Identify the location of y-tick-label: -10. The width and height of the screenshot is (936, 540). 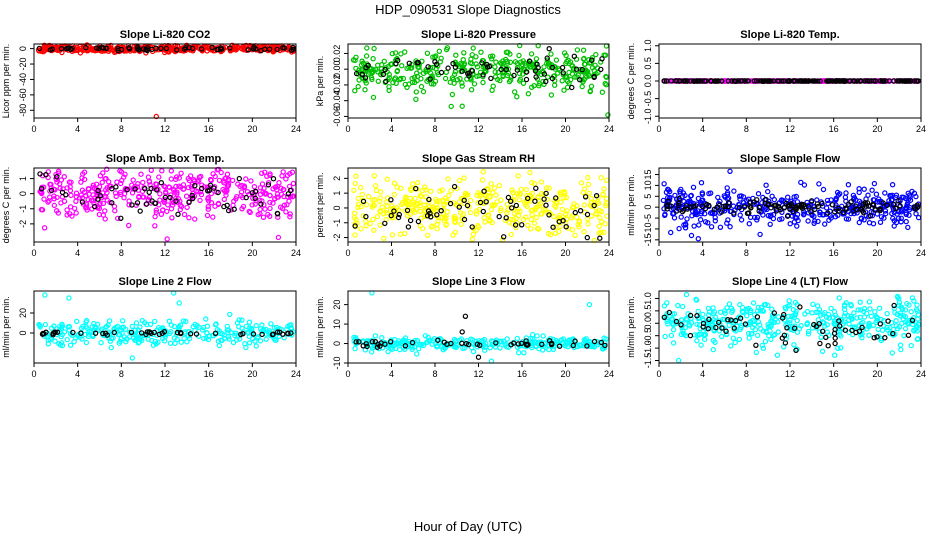
(337, 362).